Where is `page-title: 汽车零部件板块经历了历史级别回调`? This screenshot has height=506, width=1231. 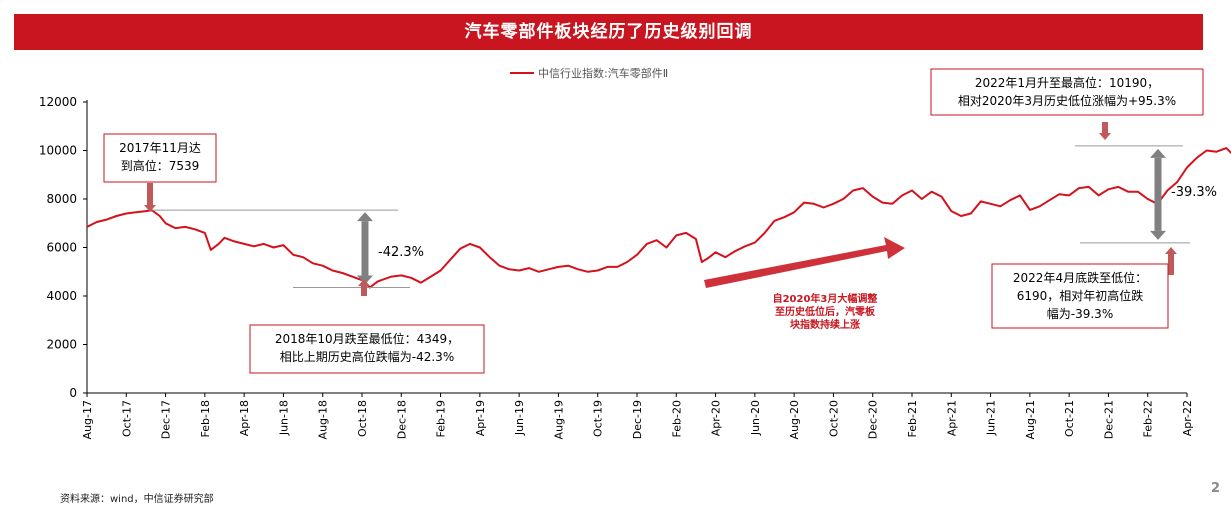
page-title: 汽车零部件板块经历了历史级别回调 is located at coordinates (608, 32).